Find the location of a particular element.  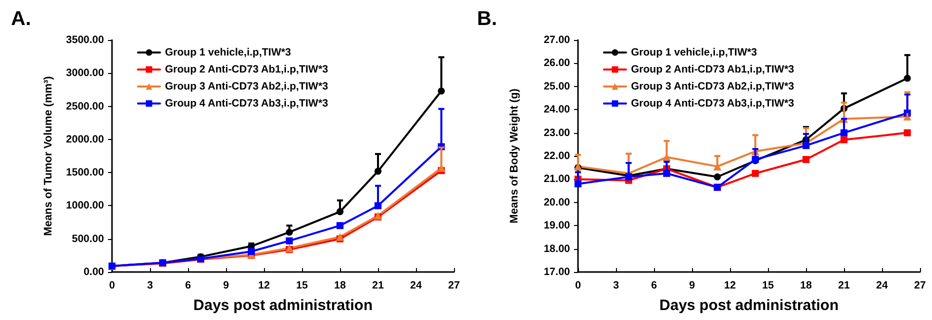

y-axis-title: Means of Tumor Volume (mm³) is located at coordinates (48, 156).